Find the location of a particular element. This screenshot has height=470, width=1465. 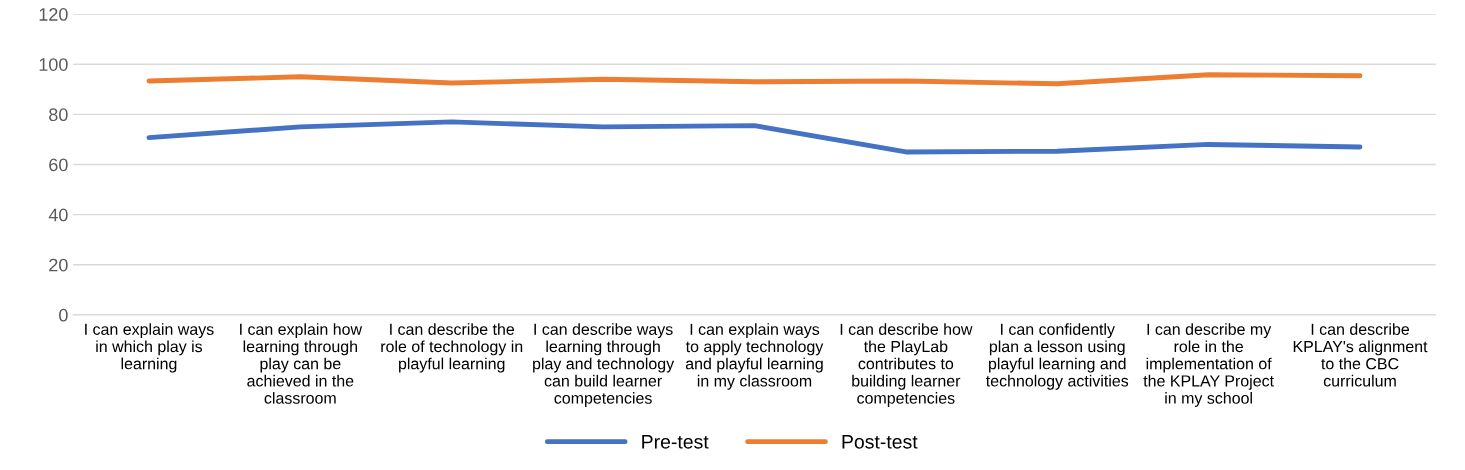

legend-label: Pre-test is located at coordinates (675, 442).